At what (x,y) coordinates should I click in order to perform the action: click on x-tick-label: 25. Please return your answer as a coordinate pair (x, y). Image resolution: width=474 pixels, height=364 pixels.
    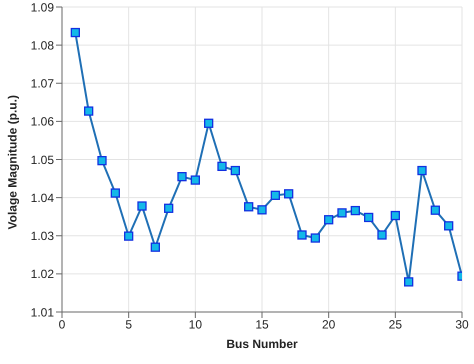
    Looking at the image, I should click on (395, 325).